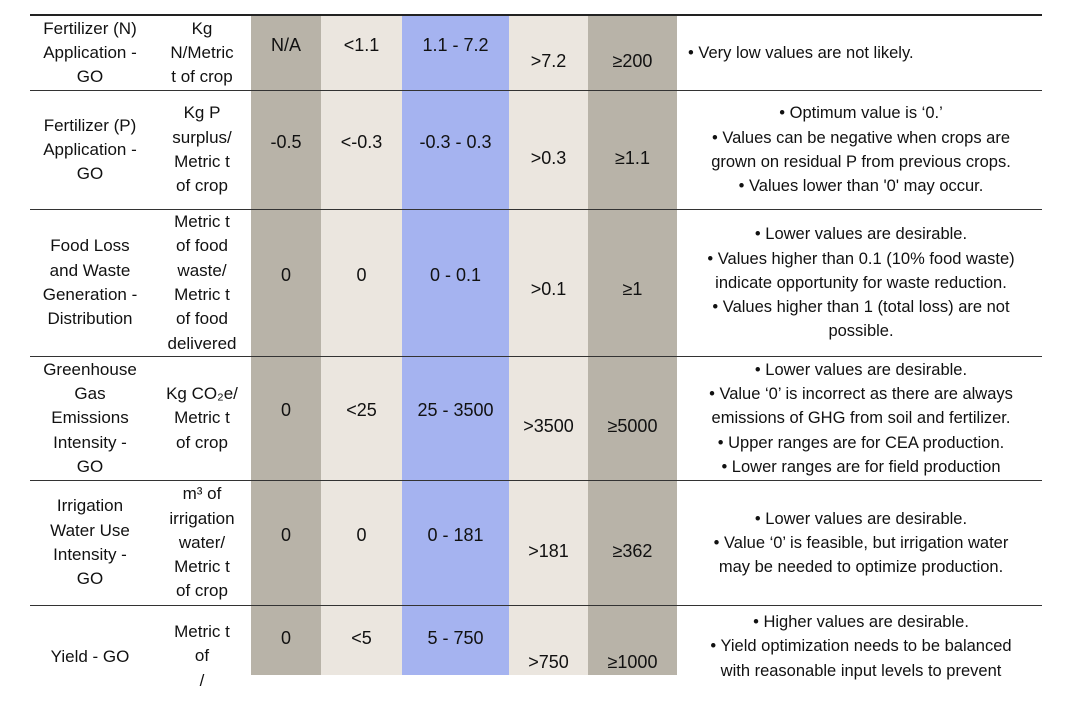 The width and height of the screenshot is (1080, 714). I want to click on row-2-value-5: ≥1.1, so click(632, 158).